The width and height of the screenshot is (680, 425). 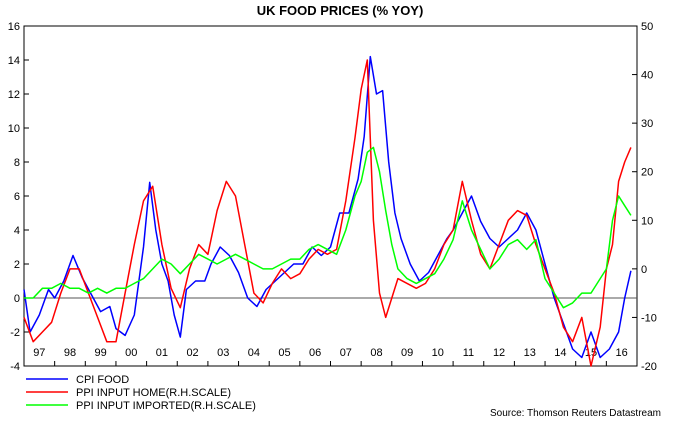 I want to click on left-axis-tick-label: 16, so click(x=14, y=27).